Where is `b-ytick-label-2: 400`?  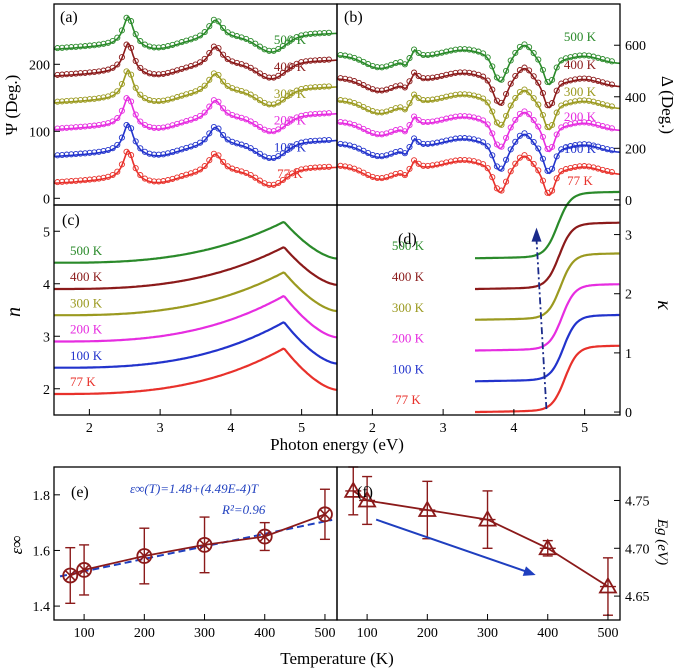
b-ytick-label-2: 400 is located at coordinates (635, 98).